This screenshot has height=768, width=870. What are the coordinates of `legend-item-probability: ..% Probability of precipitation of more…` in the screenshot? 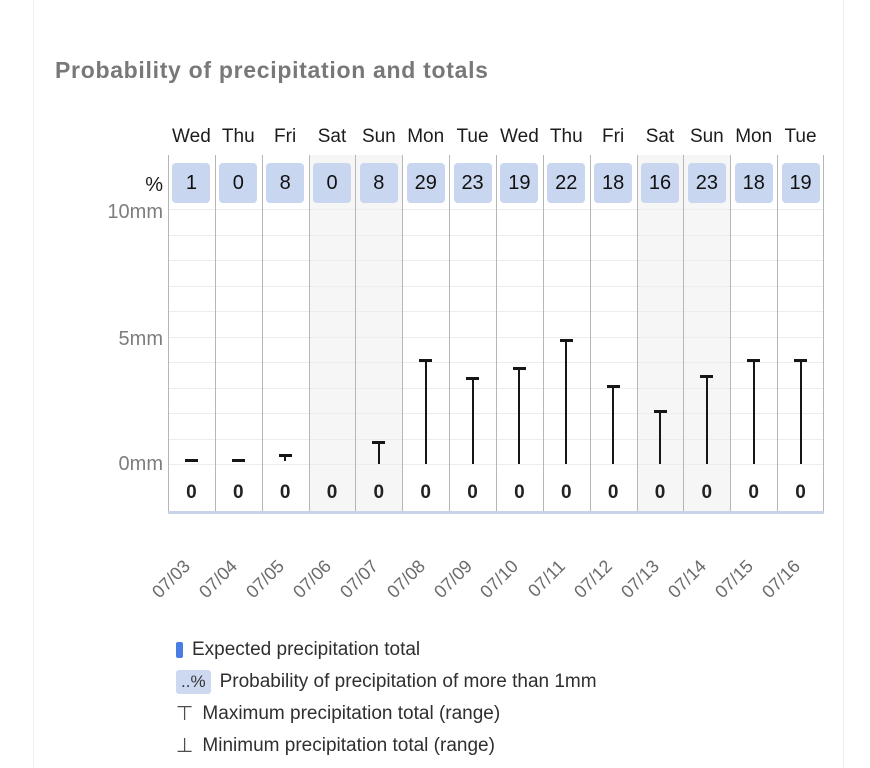 It's located at (386, 682).